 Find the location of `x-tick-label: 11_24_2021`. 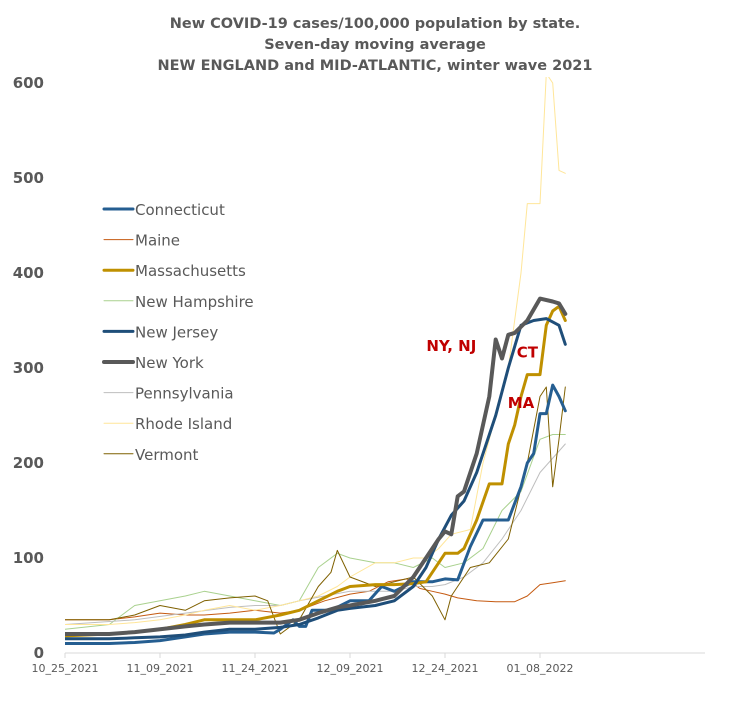

x-tick-label: 11_24_2021 is located at coordinates (255, 668).